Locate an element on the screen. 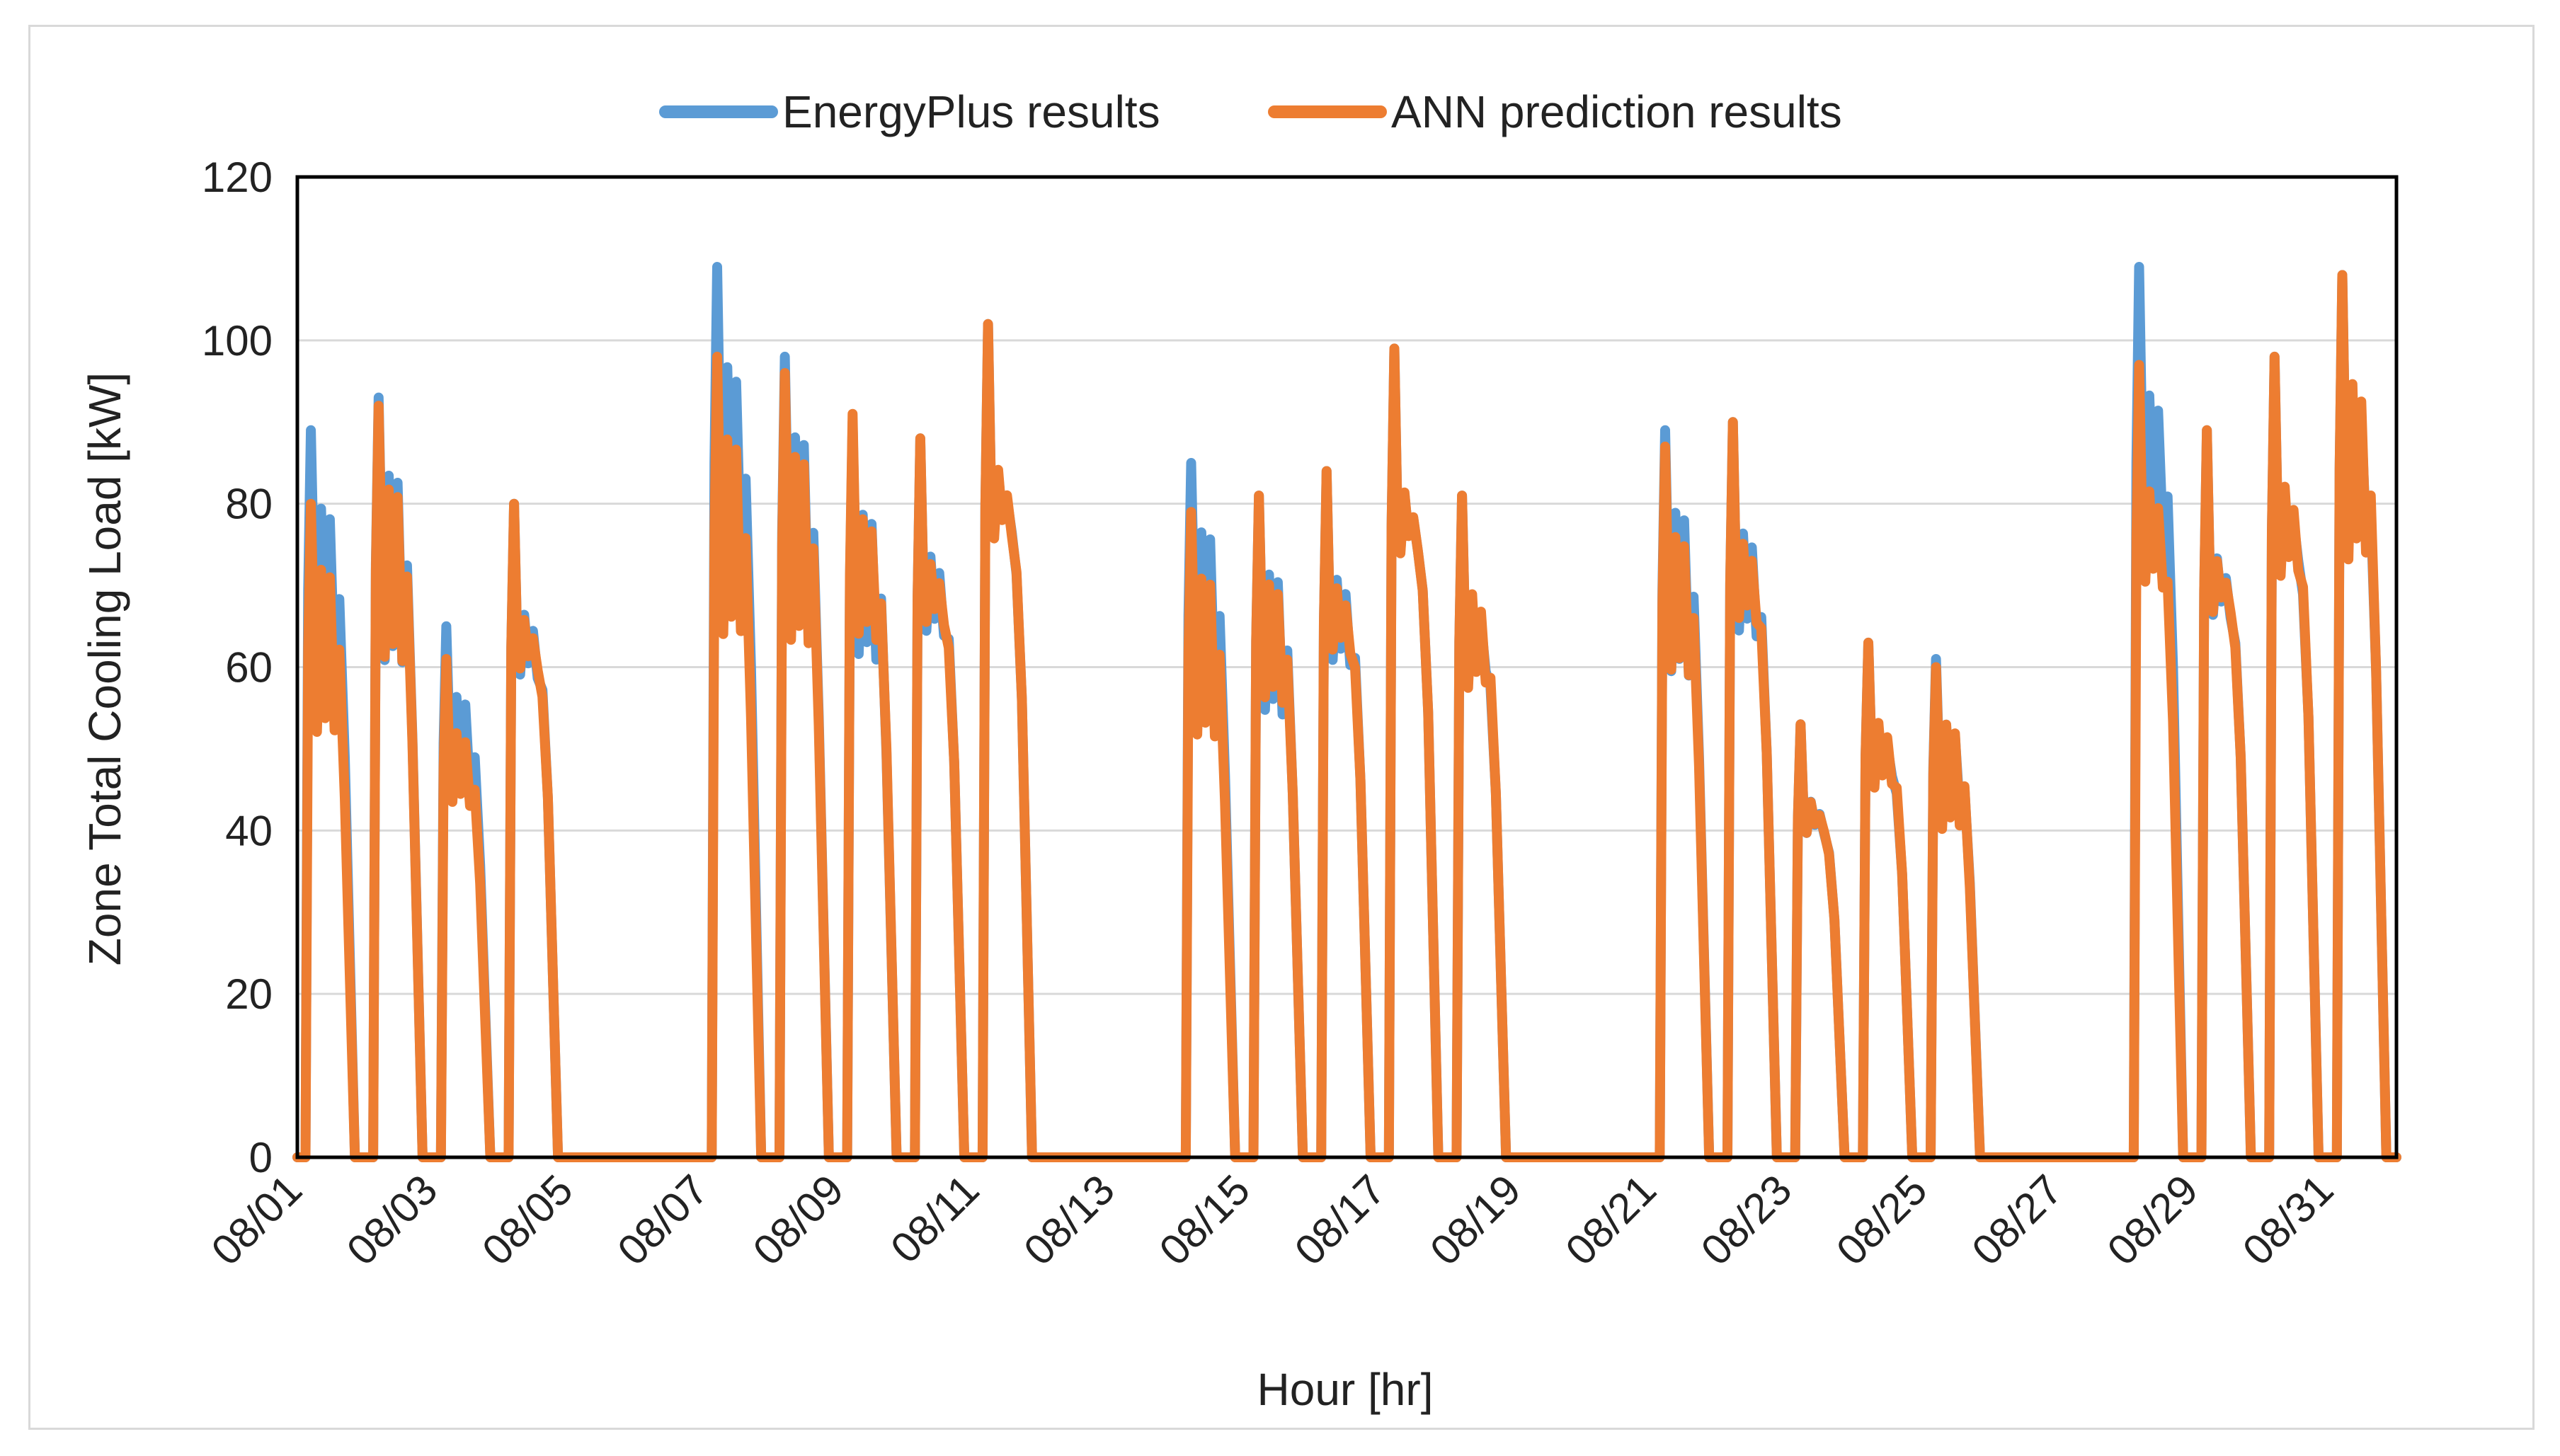 The image size is (2560, 1456). y-tick-label-120: 120 is located at coordinates (237, 178).